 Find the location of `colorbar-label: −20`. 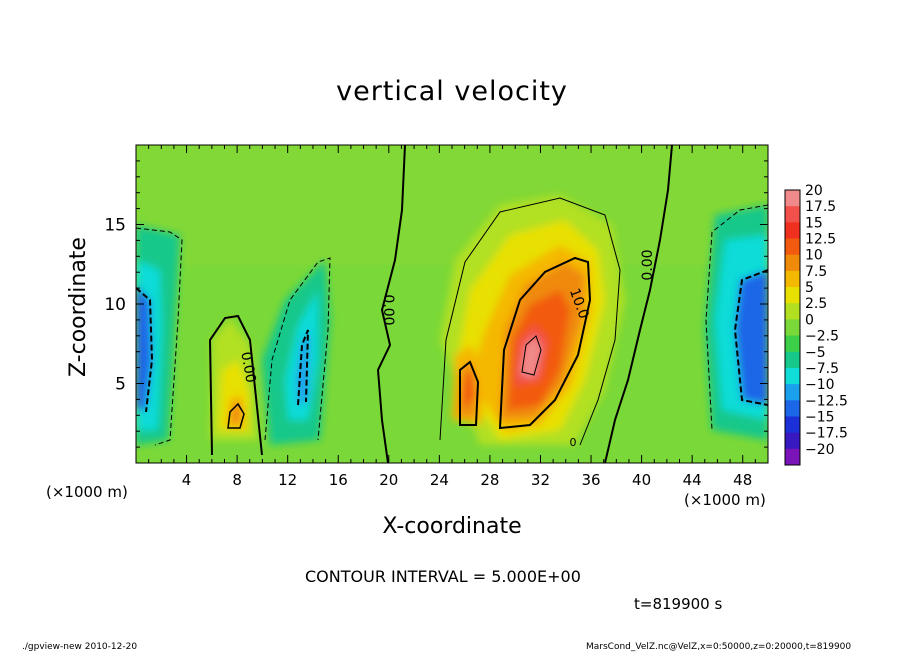

colorbar-label: −20 is located at coordinates (820, 450).